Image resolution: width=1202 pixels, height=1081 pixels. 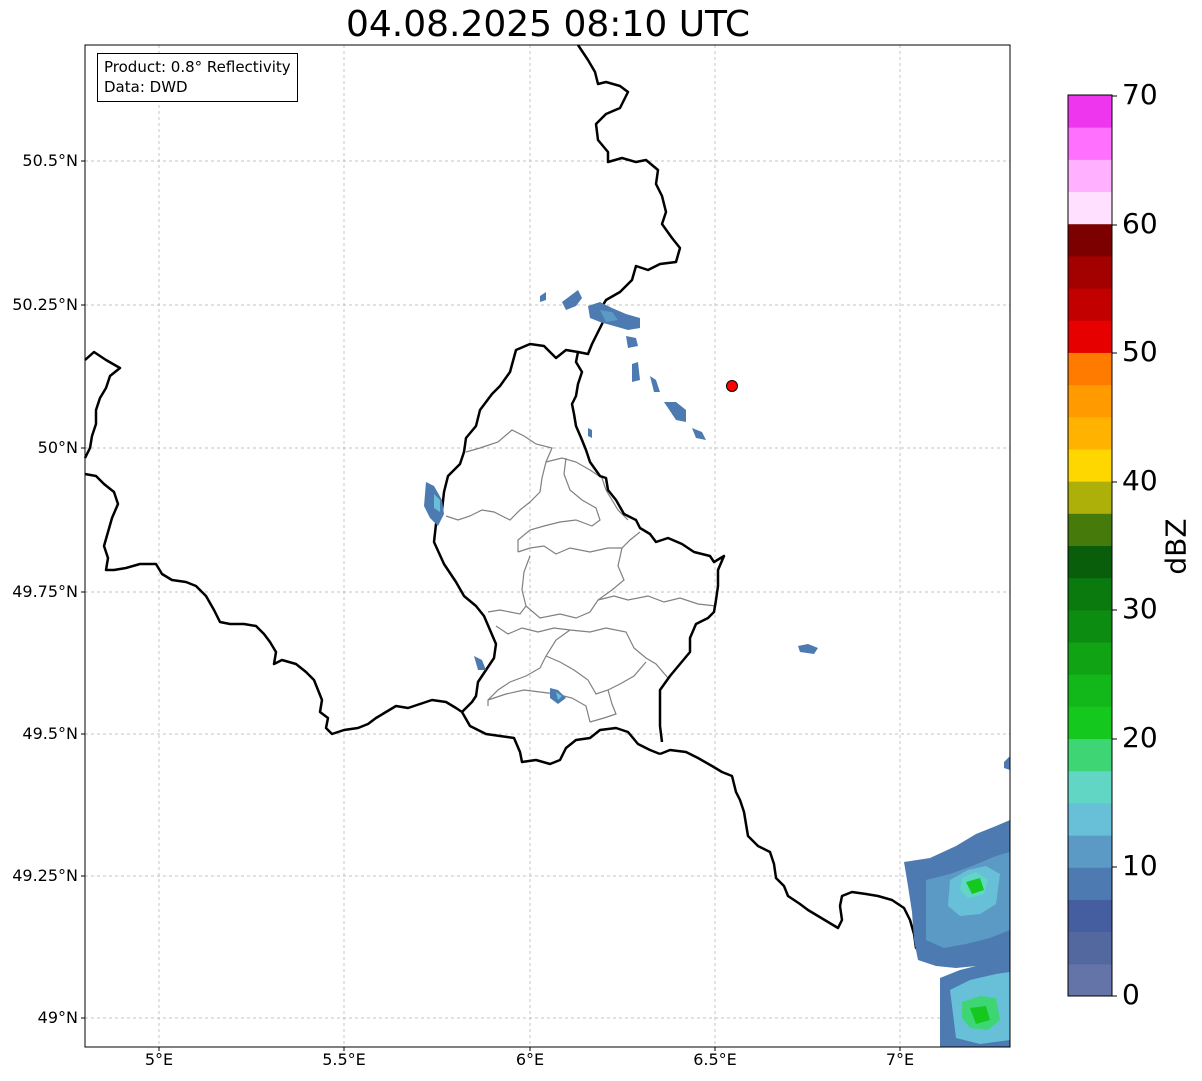 I want to click on border-be-fr-north, so click(x=102, y=404).